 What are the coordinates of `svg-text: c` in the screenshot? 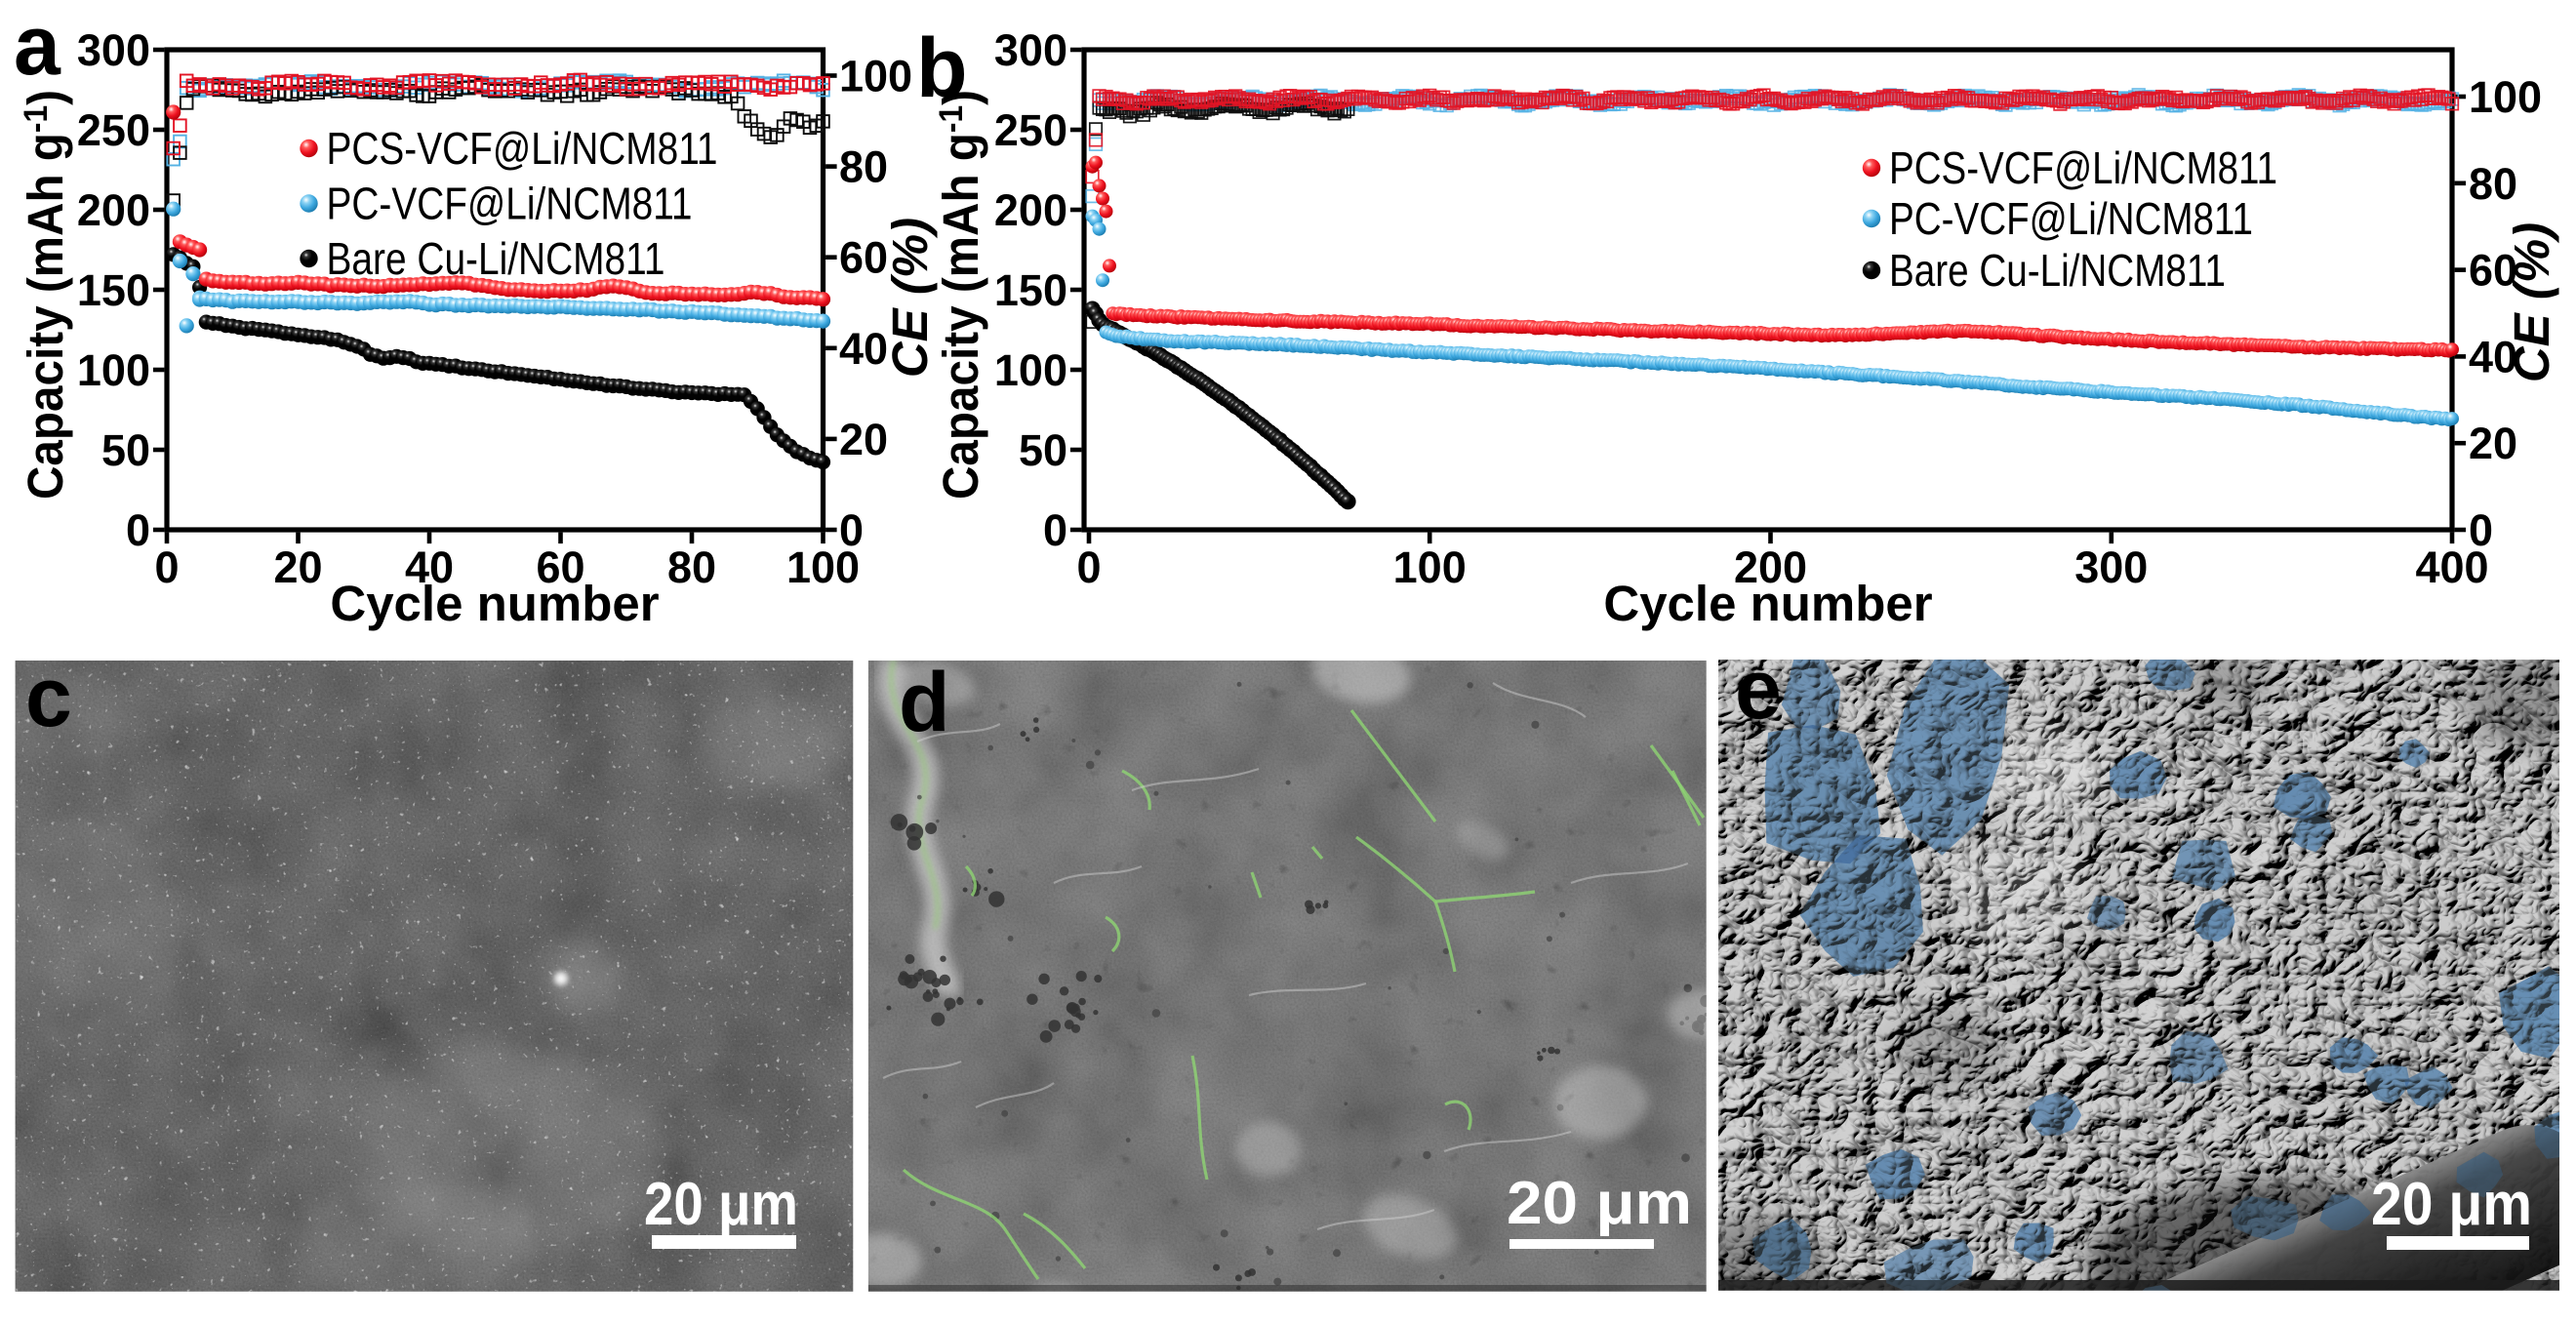 It's located at (48, 697).